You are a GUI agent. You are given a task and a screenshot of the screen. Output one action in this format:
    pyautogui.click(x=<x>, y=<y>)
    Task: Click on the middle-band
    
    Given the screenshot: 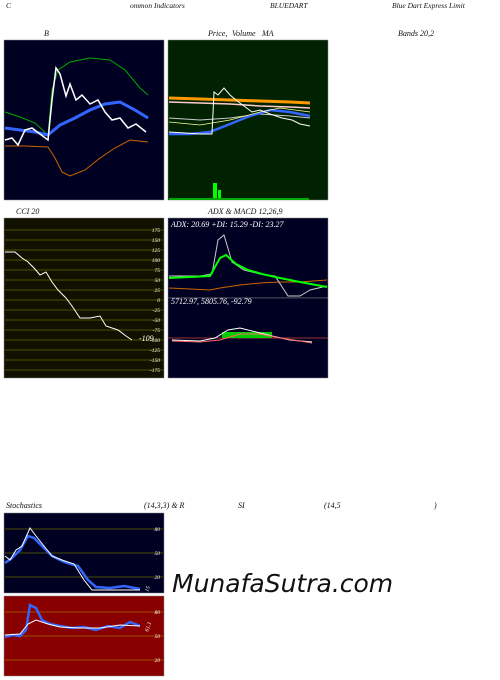 What is the action you would take?
    pyautogui.click(x=76, y=118)
    